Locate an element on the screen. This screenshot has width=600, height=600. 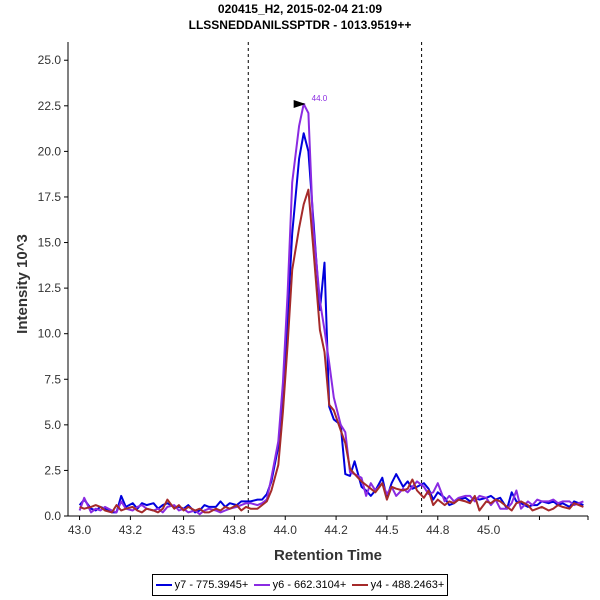
y-tick-label: 17.5 is located at coordinates (50, 197).